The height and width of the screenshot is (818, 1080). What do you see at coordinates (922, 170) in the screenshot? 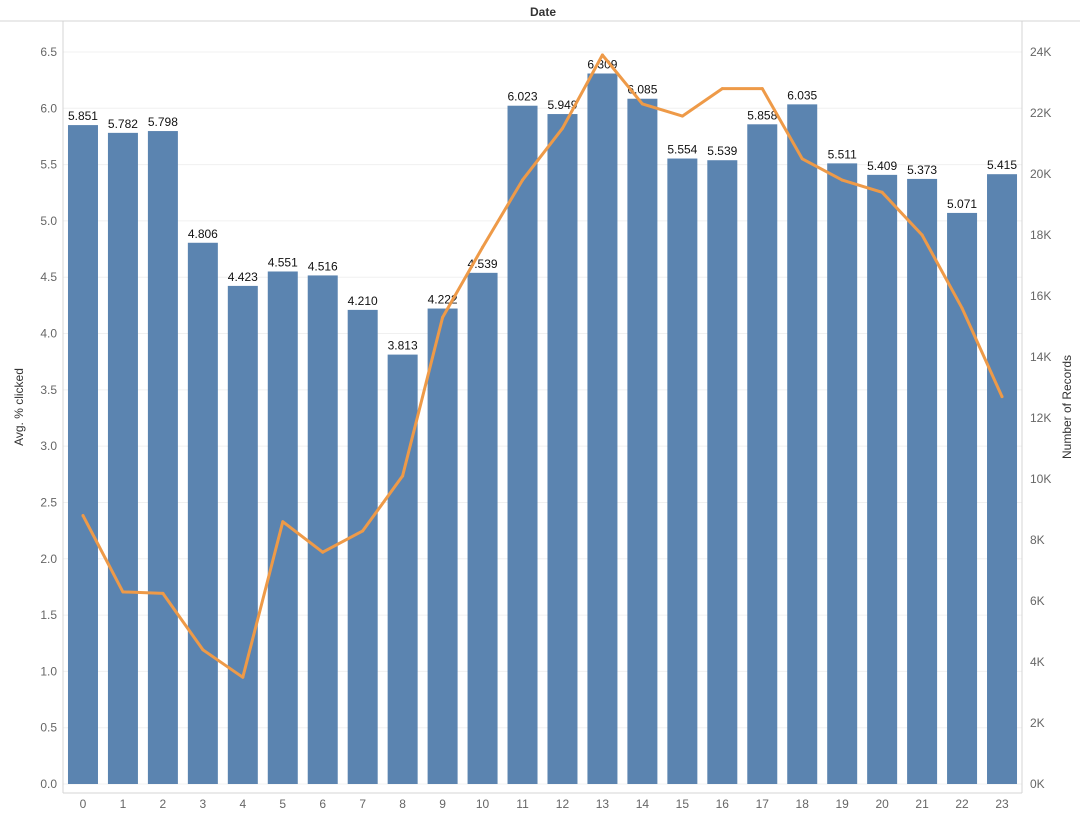
I see `bar-value-label: 5.373` at bounding box center [922, 170].